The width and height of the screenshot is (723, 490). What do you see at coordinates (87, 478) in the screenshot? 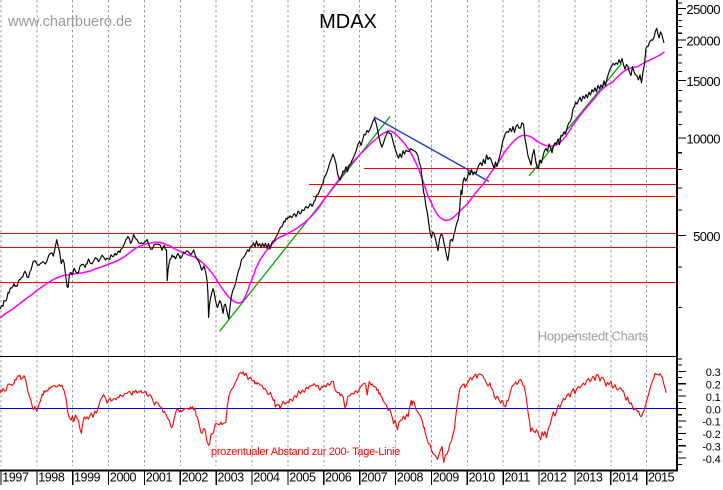
I see `svg-text: 1999` at bounding box center [87, 478].